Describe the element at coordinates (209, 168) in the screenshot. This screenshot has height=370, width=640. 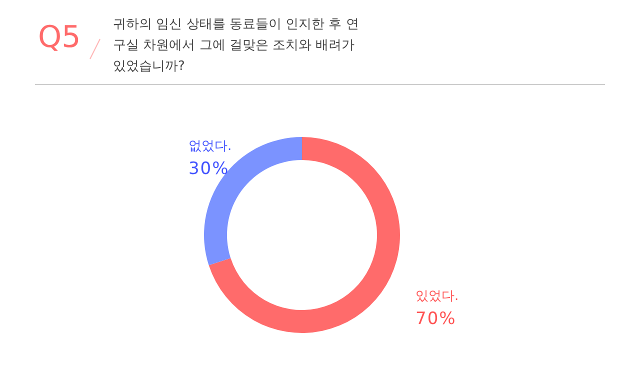
I see `data-label: 30%` at that location.